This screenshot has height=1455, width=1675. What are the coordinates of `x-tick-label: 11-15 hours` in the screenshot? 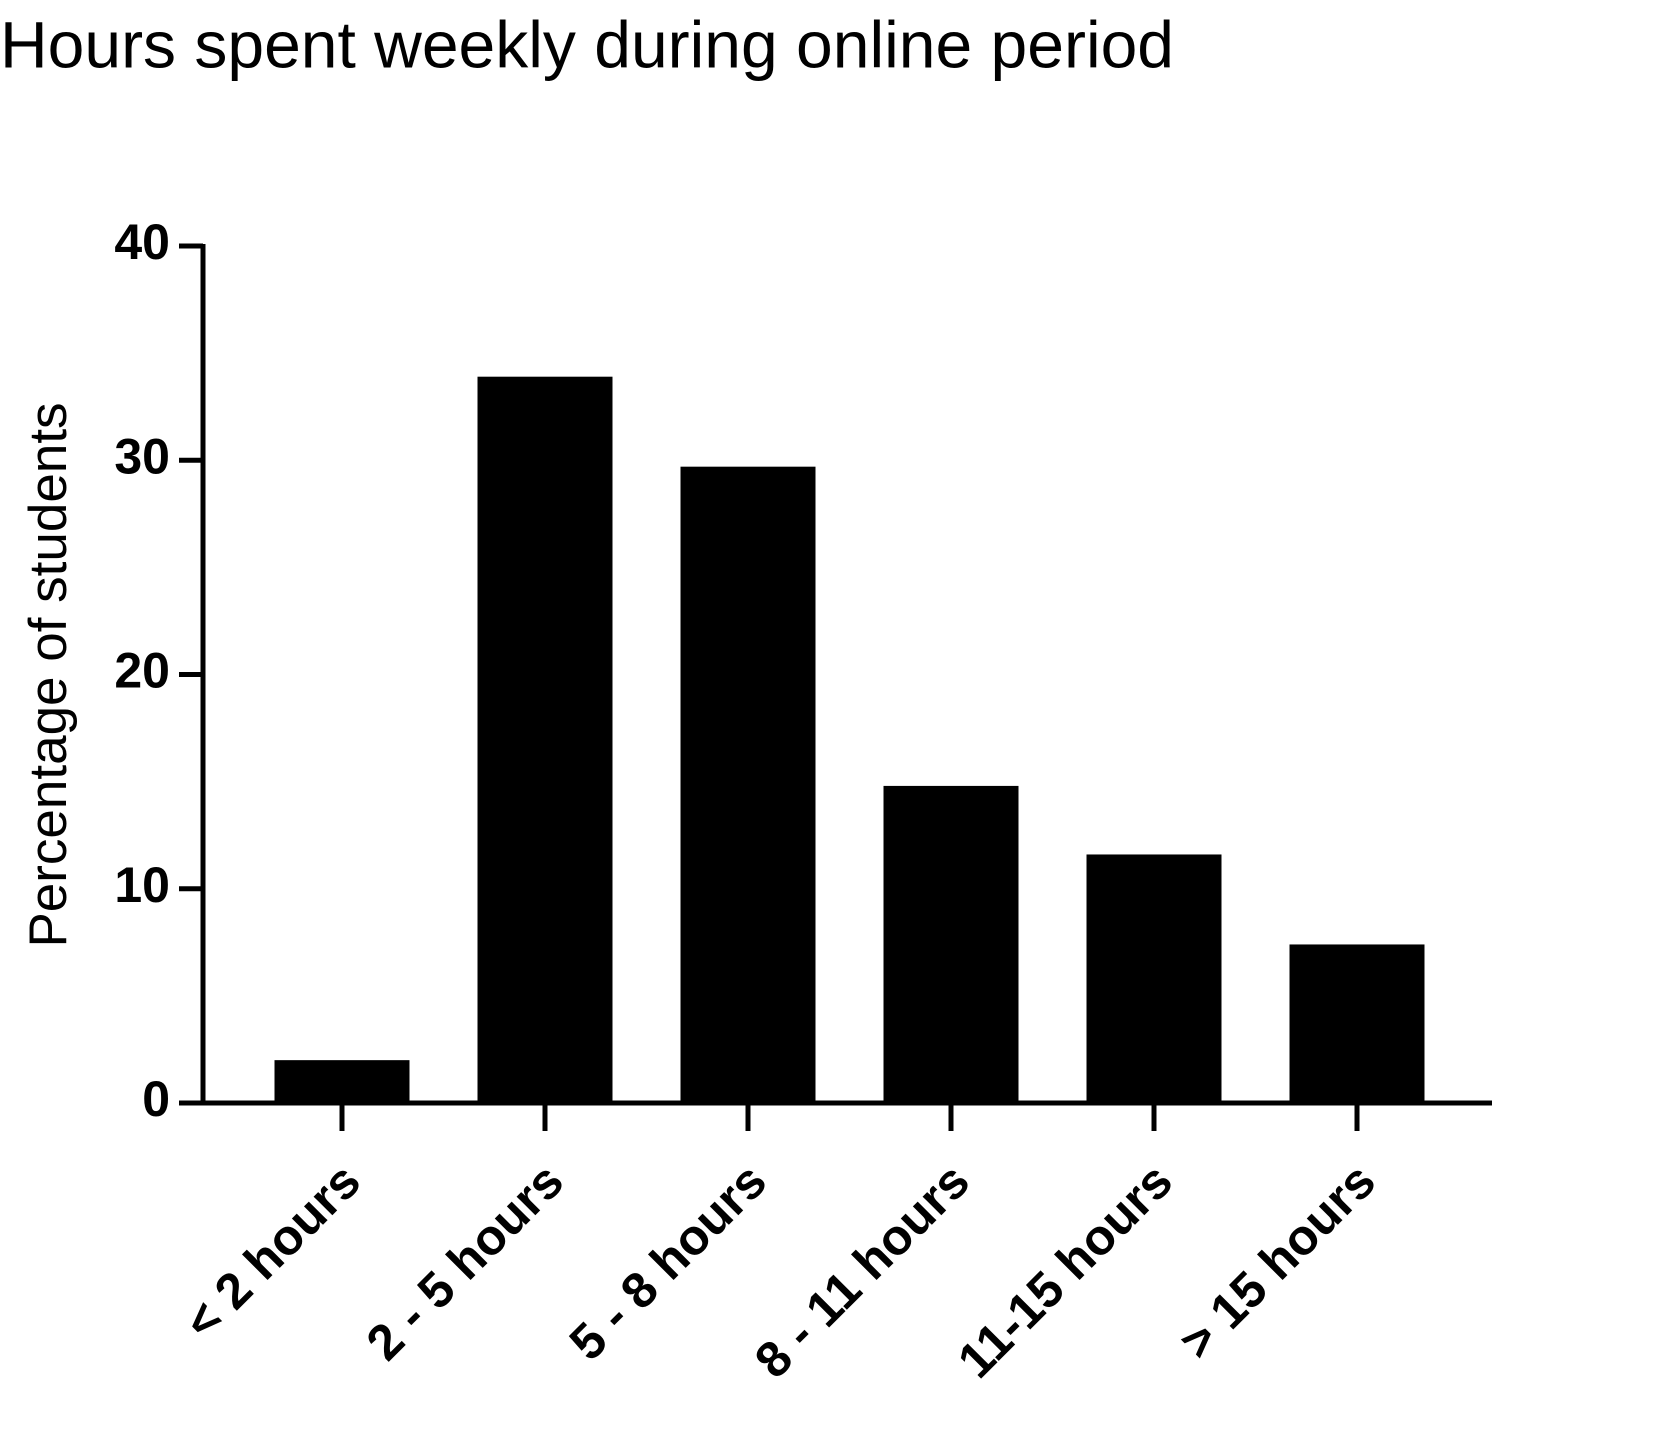 It's located at (1065, 1271).